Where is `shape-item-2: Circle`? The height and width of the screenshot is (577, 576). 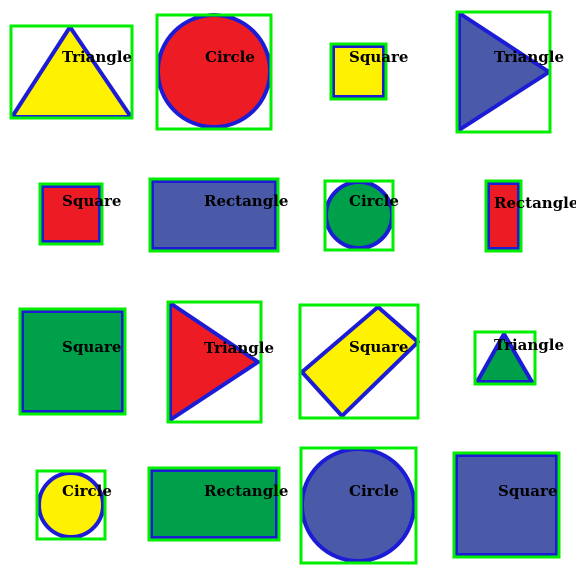 shape-item-2: Circle is located at coordinates (214, 72).